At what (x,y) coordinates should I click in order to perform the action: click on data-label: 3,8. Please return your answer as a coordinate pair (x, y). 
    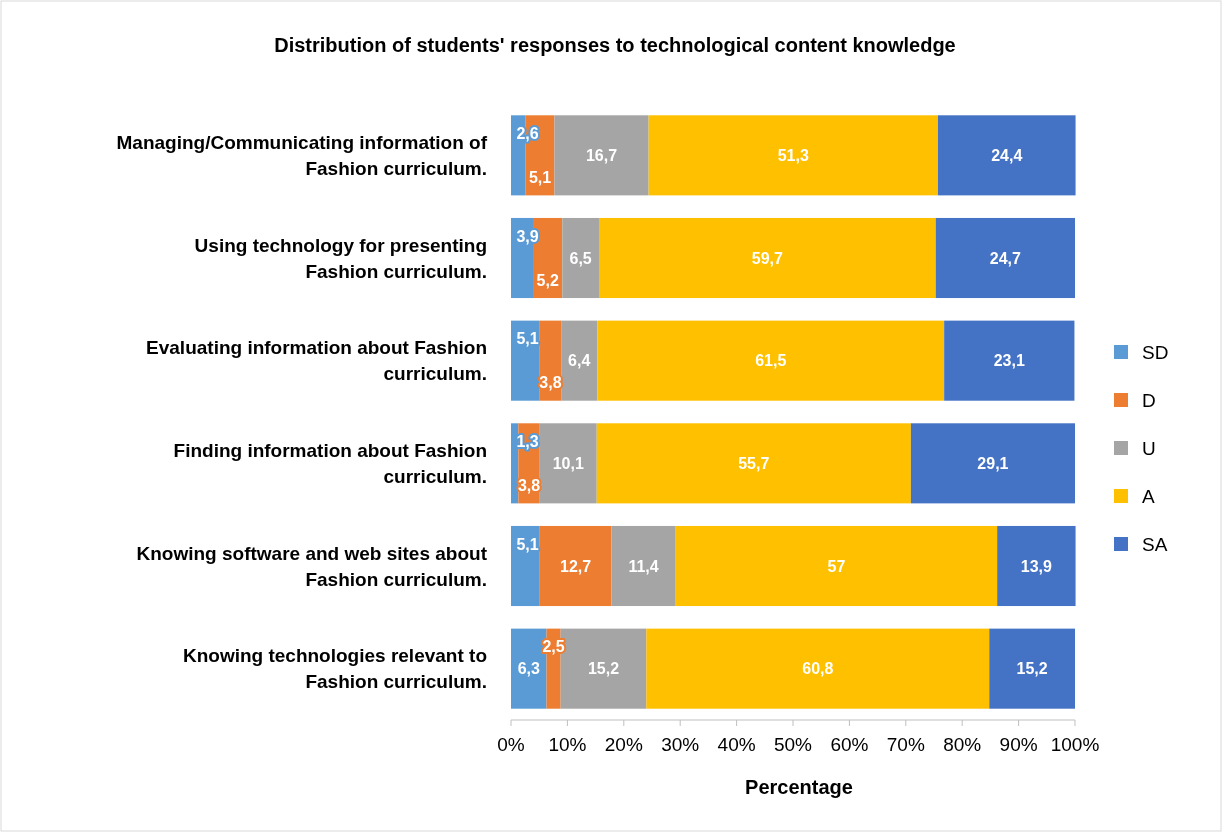
    Looking at the image, I should click on (529, 485).